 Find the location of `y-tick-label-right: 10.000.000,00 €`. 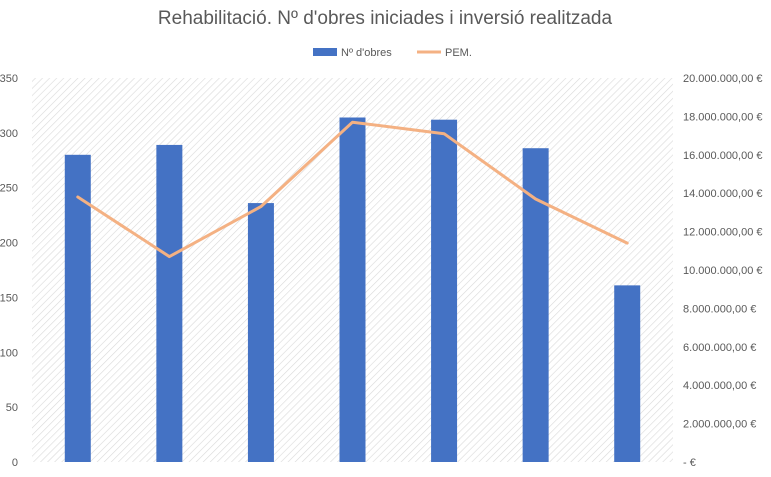

y-tick-label-right: 10.000.000,00 € is located at coordinates (723, 271).